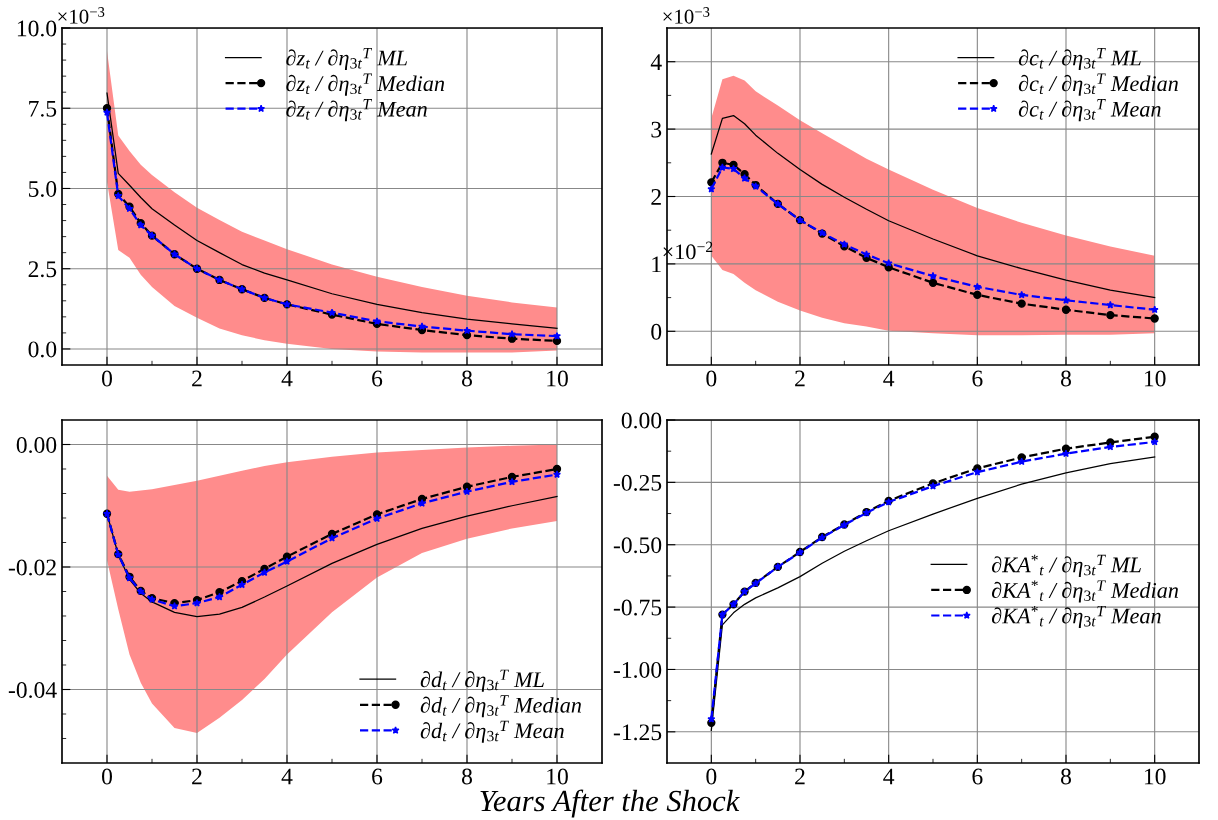 This screenshot has width=1218, height=820. Describe the element at coordinates (365, 84) in the screenshot. I see `legend-label: ∂z$_{t}$ / ∂η$_{3t}$$^{T}$ Median` at that location.